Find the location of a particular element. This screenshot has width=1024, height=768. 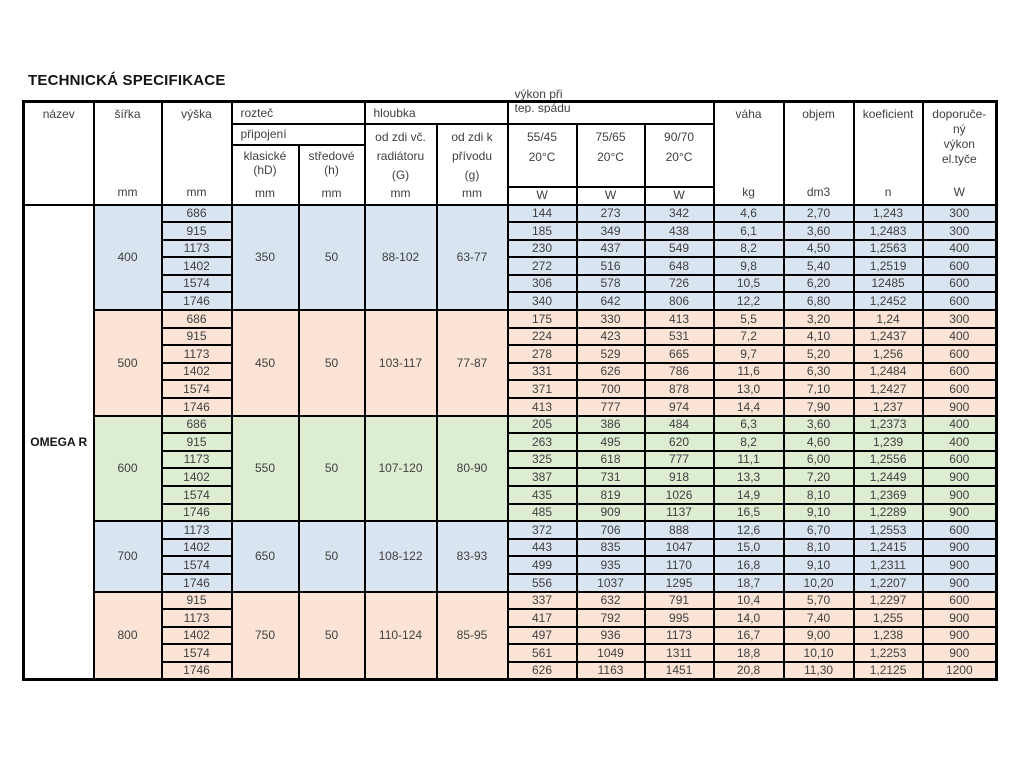

header-depth-g: od zdi vč. radiátoru (G) mm is located at coordinates (400, 164).